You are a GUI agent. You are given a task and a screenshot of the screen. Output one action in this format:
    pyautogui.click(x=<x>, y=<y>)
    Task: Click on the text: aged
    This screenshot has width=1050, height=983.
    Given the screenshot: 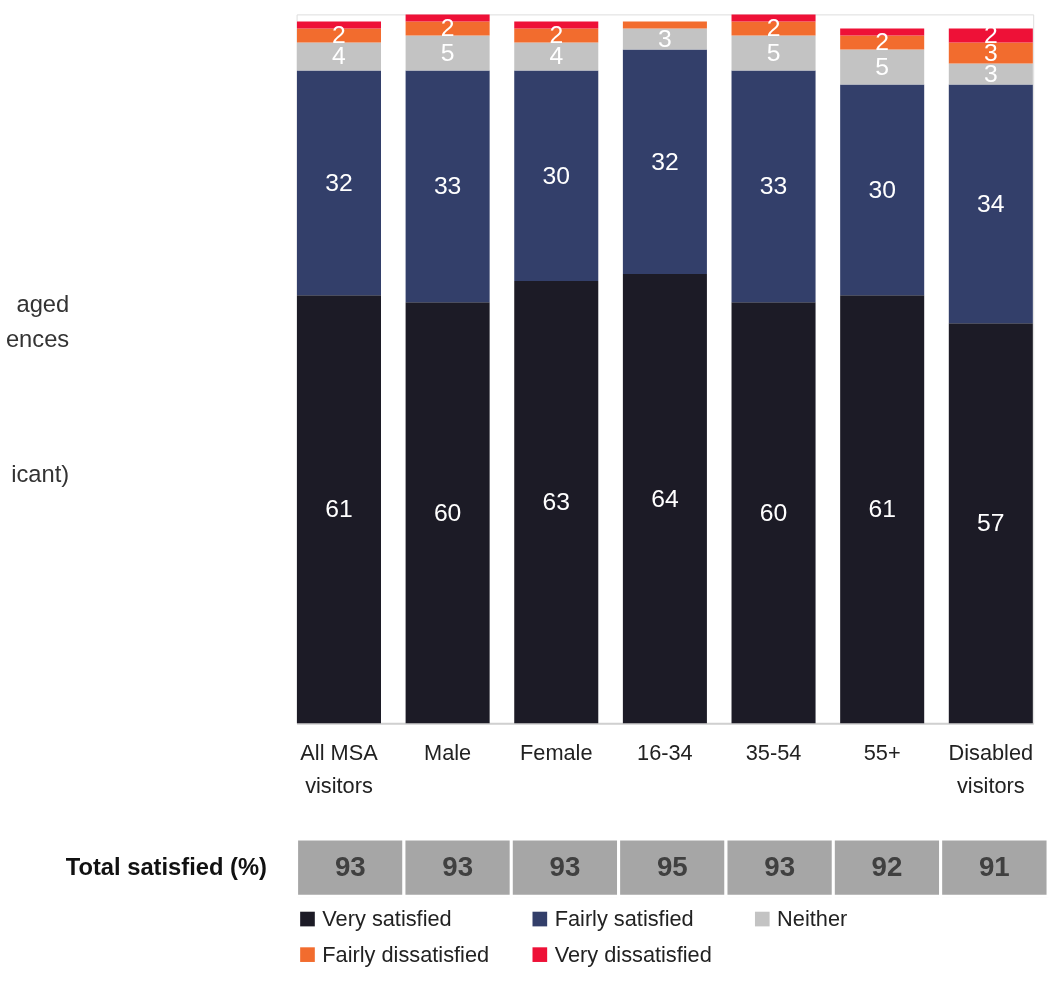 What is the action you would take?
    pyautogui.click(x=43, y=303)
    